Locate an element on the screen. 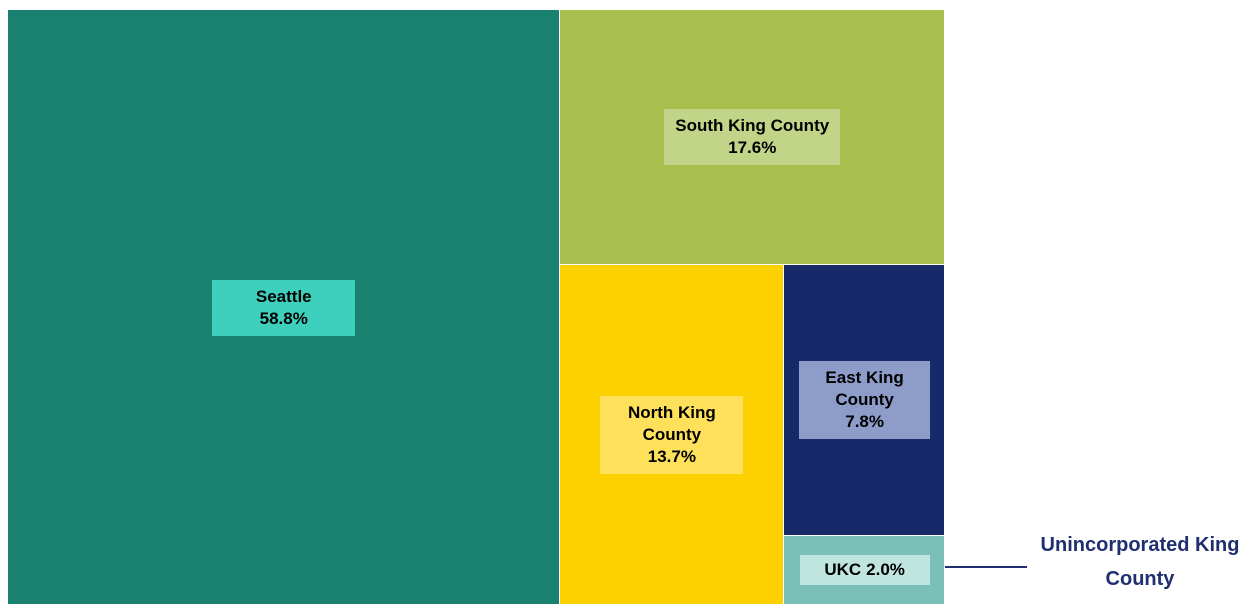  treemap-cell: North King County 13.7% is located at coordinates (672, 434).